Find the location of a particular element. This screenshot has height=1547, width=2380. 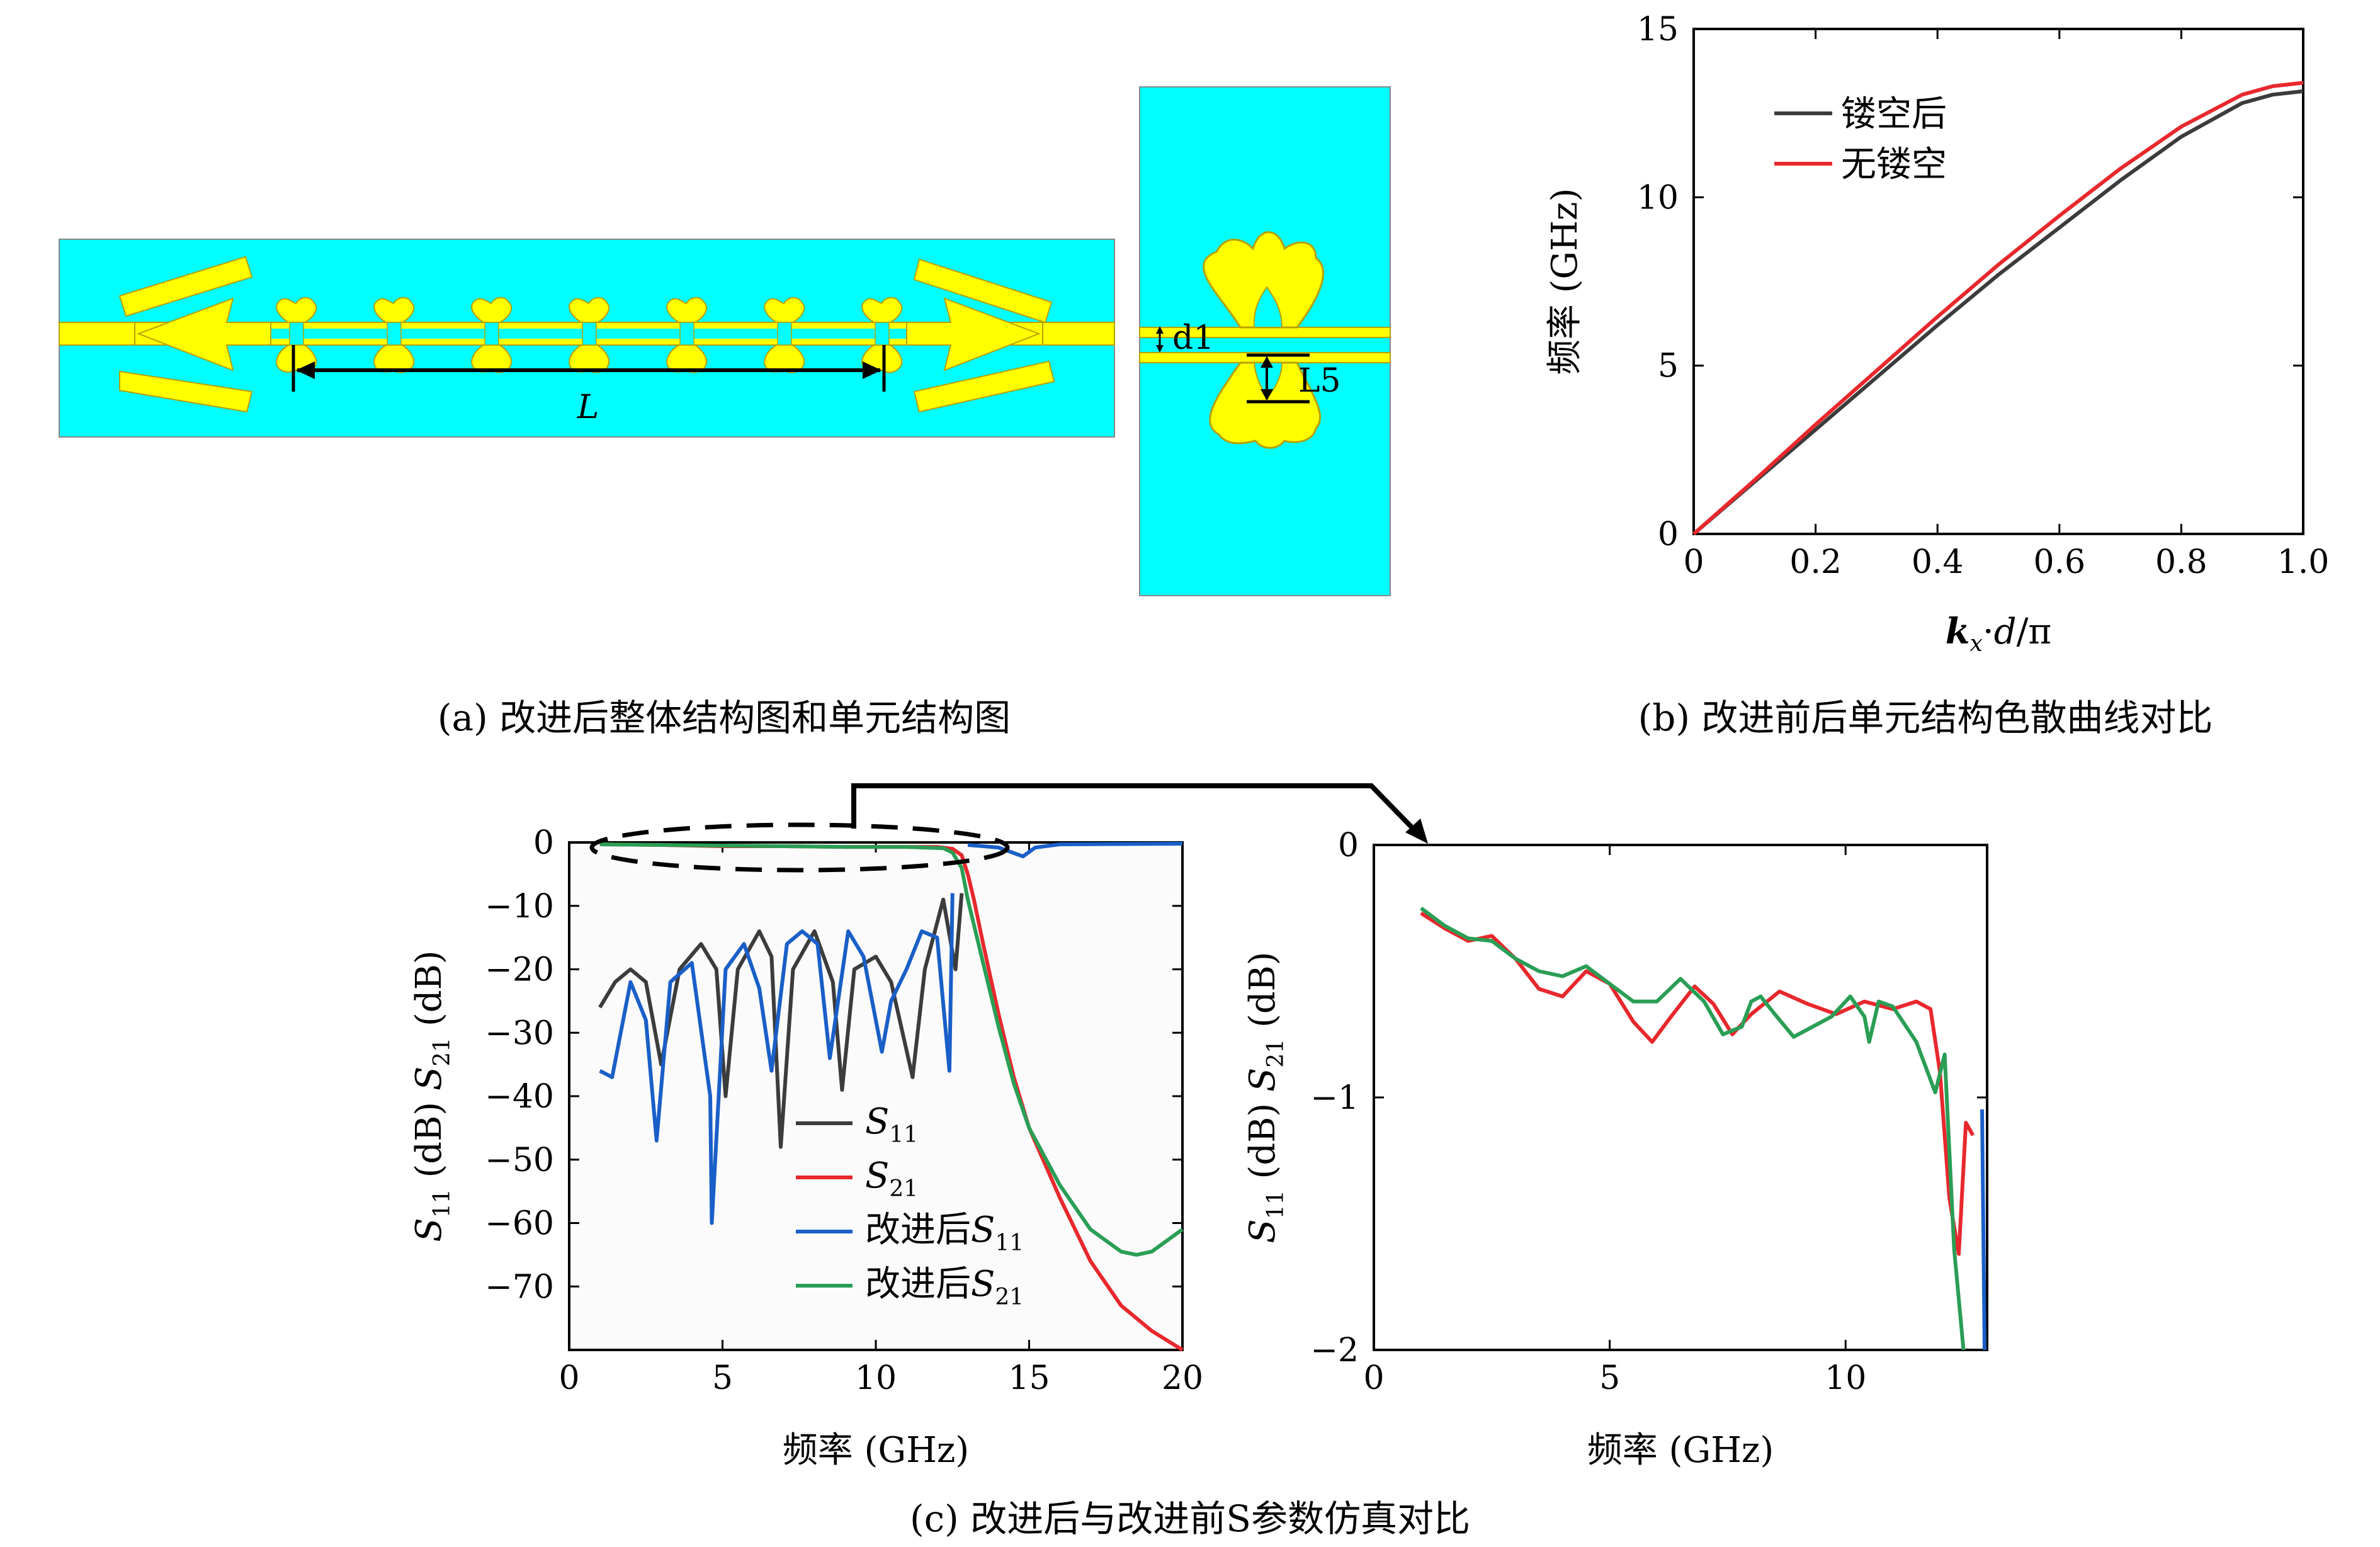

unit-substrate is located at coordinates (1265, 341).